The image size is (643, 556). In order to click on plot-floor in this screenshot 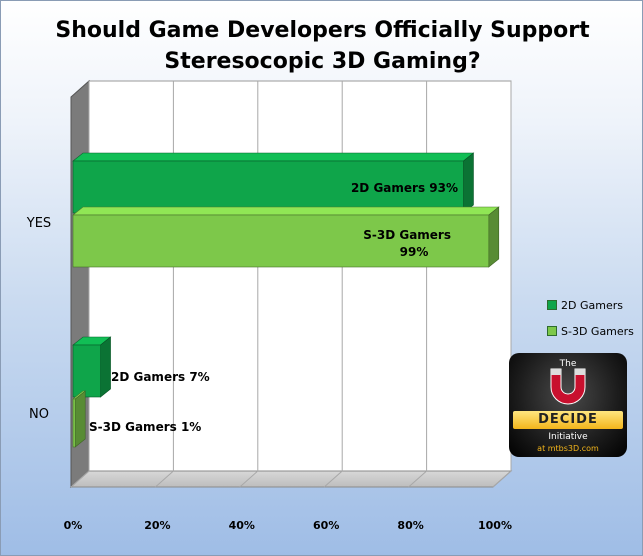, I will do `click(291, 479)`.